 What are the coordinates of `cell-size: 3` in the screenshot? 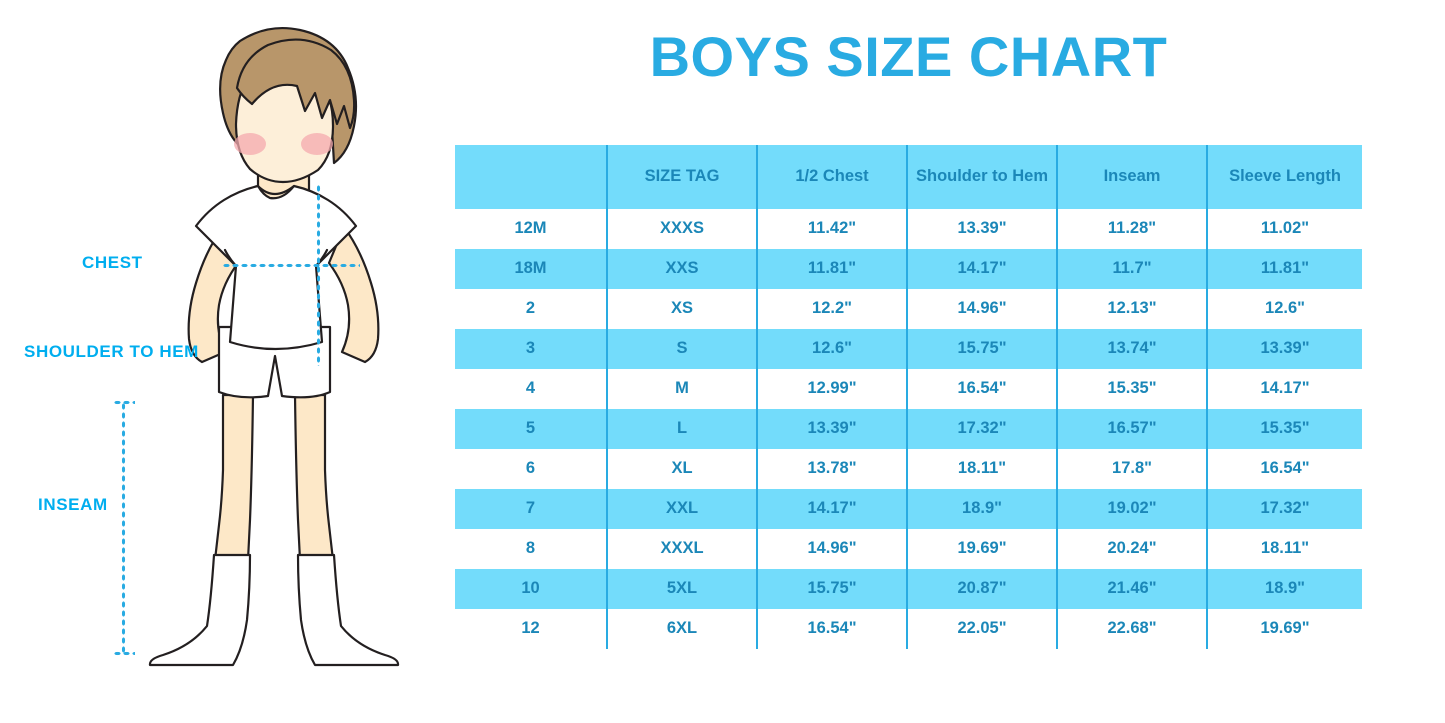 It's located at (531, 349).